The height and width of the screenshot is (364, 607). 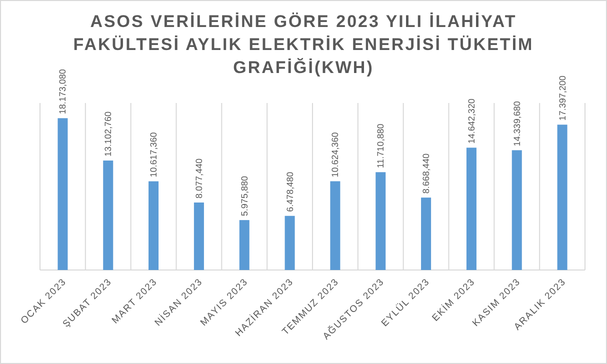 What do you see at coordinates (108, 134) in the screenshot?
I see `data-label: 13.102,760` at bounding box center [108, 134].